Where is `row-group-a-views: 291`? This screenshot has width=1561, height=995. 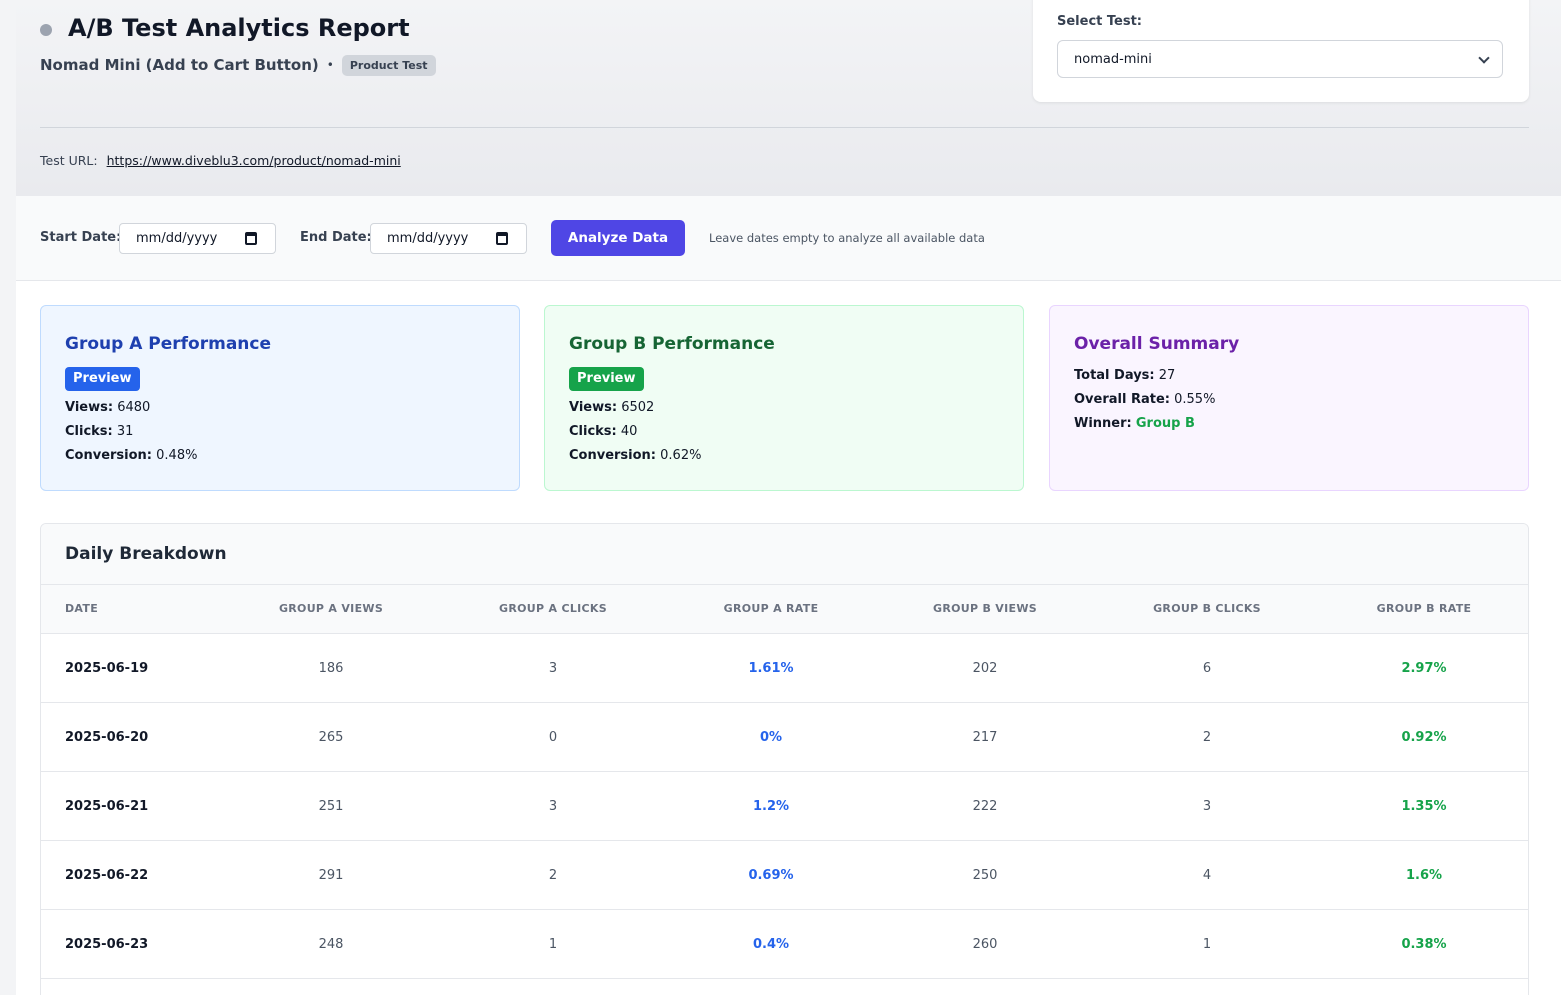 row-group-a-views: 291 is located at coordinates (331, 875).